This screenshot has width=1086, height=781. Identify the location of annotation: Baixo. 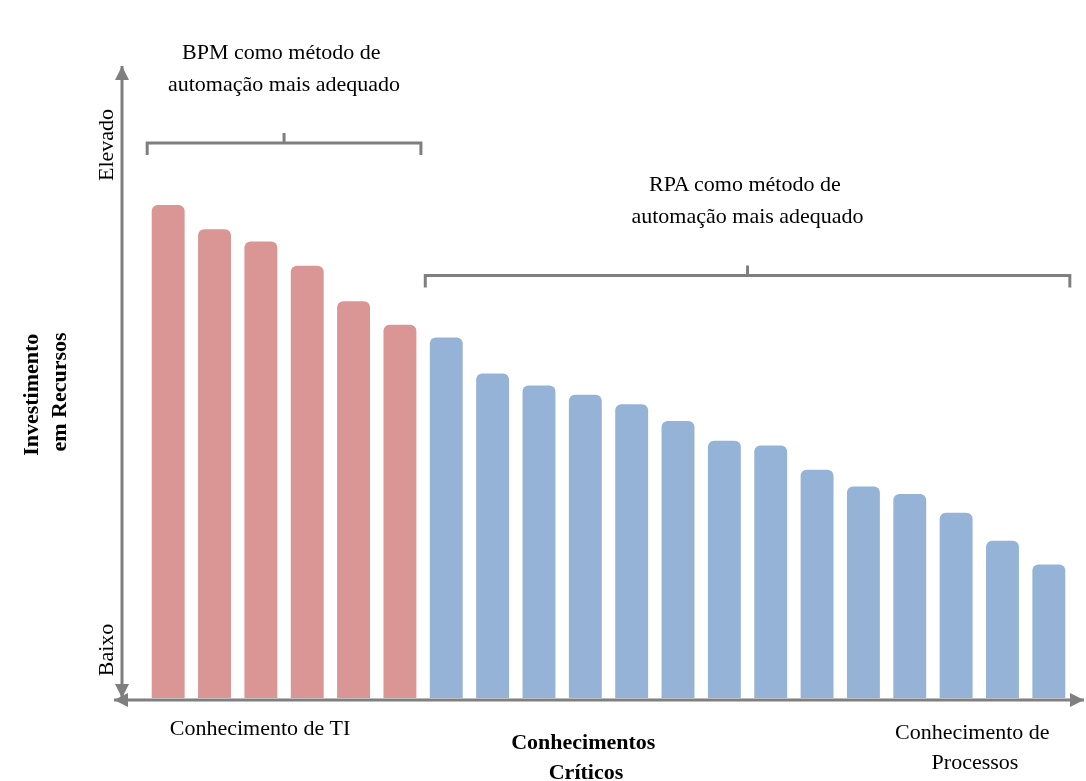
(105, 650).